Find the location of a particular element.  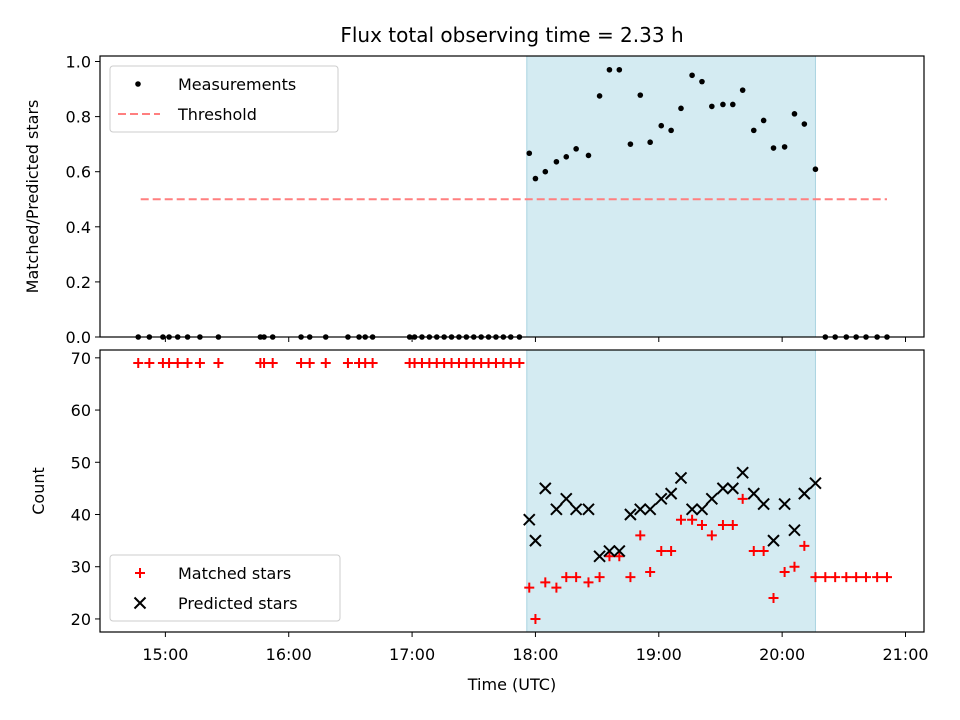

count-y-ticks: 20 30 40 50 60 70 is located at coordinates (85, 489).